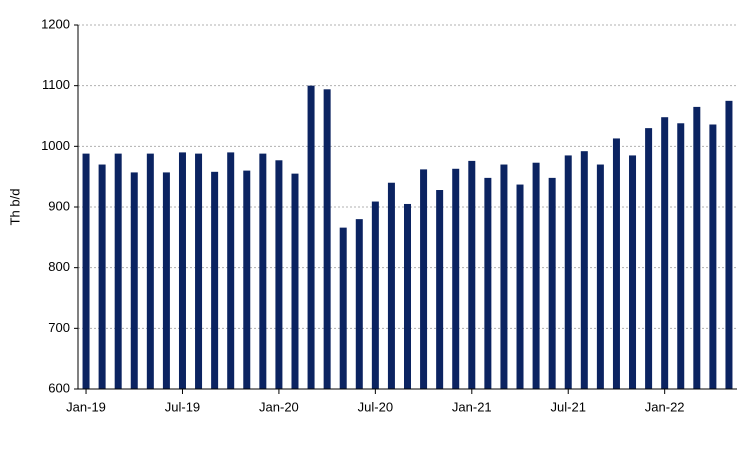 The image size is (750, 450). I want to click on y-tick-label: 800, so click(59, 266).